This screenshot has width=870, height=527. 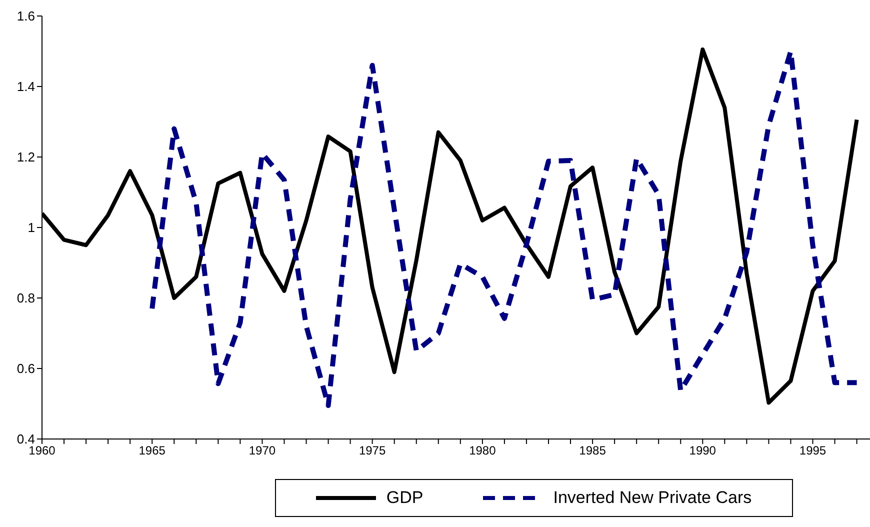 I want to click on y-tick-label: 1.4, so click(x=25, y=86).